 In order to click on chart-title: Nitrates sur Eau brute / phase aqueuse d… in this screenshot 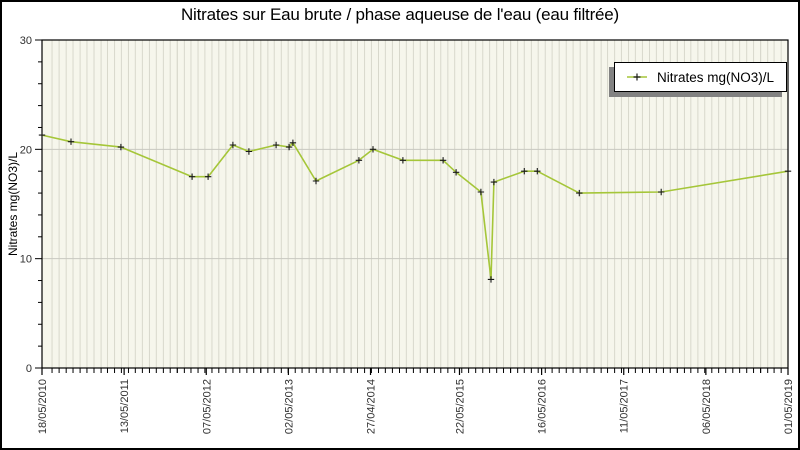, I will do `click(400, 14)`.